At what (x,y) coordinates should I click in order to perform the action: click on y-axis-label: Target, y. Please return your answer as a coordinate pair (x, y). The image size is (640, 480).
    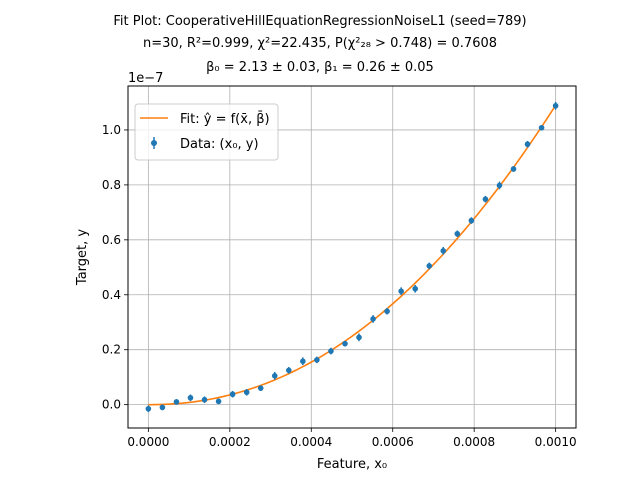
    Looking at the image, I should click on (82, 257).